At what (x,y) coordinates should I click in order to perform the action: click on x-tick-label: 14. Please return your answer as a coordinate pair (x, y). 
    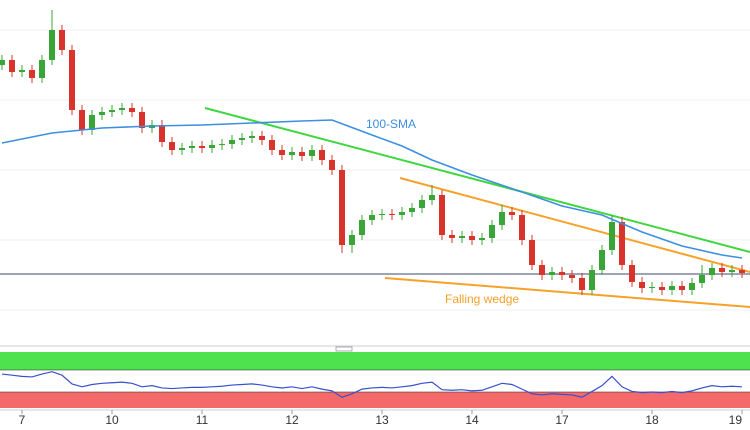
    Looking at the image, I should click on (472, 420).